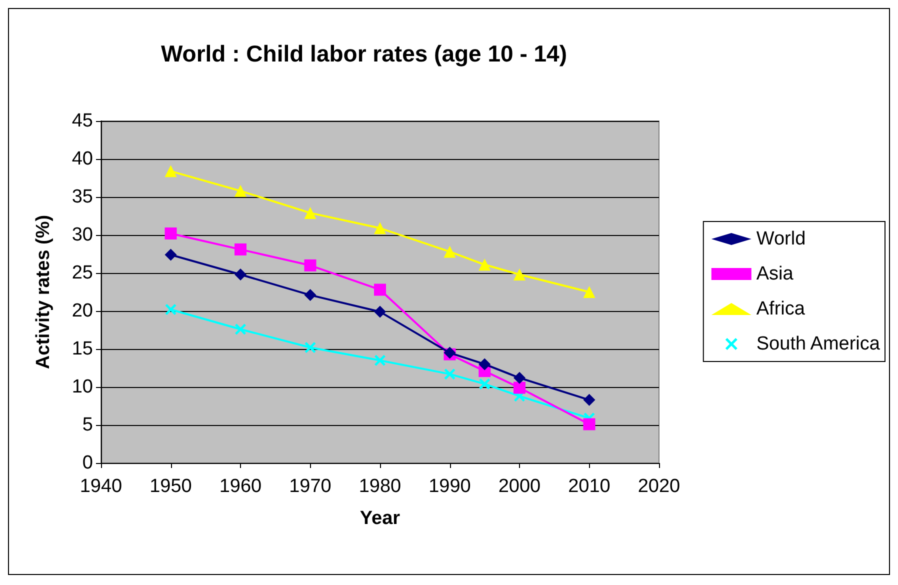 The image size is (898, 585). What do you see at coordinates (43, 292) in the screenshot?
I see `y-axis-title: Activity rates (%)` at bounding box center [43, 292].